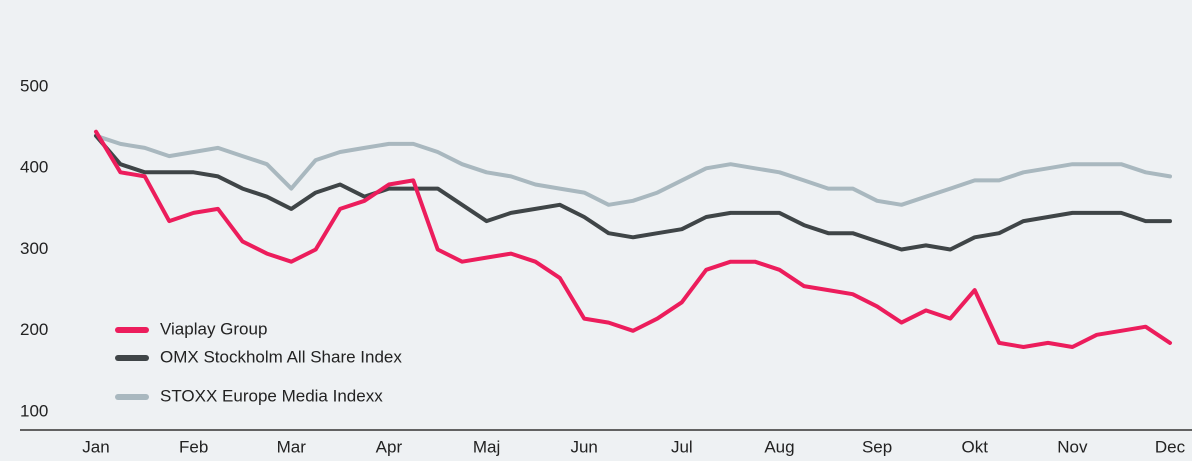 This screenshot has height=461, width=1192. What do you see at coordinates (633, 170) in the screenshot?
I see `line-series` at bounding box center [633, 170].